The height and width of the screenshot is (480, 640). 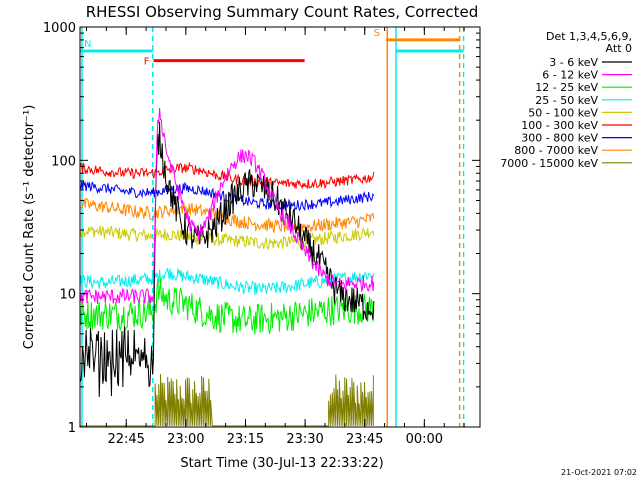 What do you see at coordinates (570, 75) in the screenshot?
I see `legend-label: 6 - 12 keV` at bounding box center [570, 75].